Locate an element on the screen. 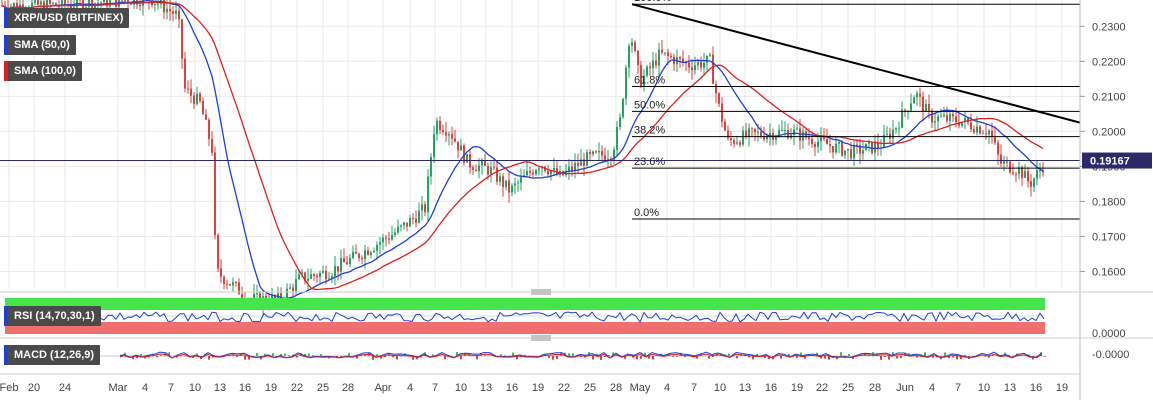 The image size is (1153, 400). price-tick-label: 0.1800 is located at coordinates (1109, 202).